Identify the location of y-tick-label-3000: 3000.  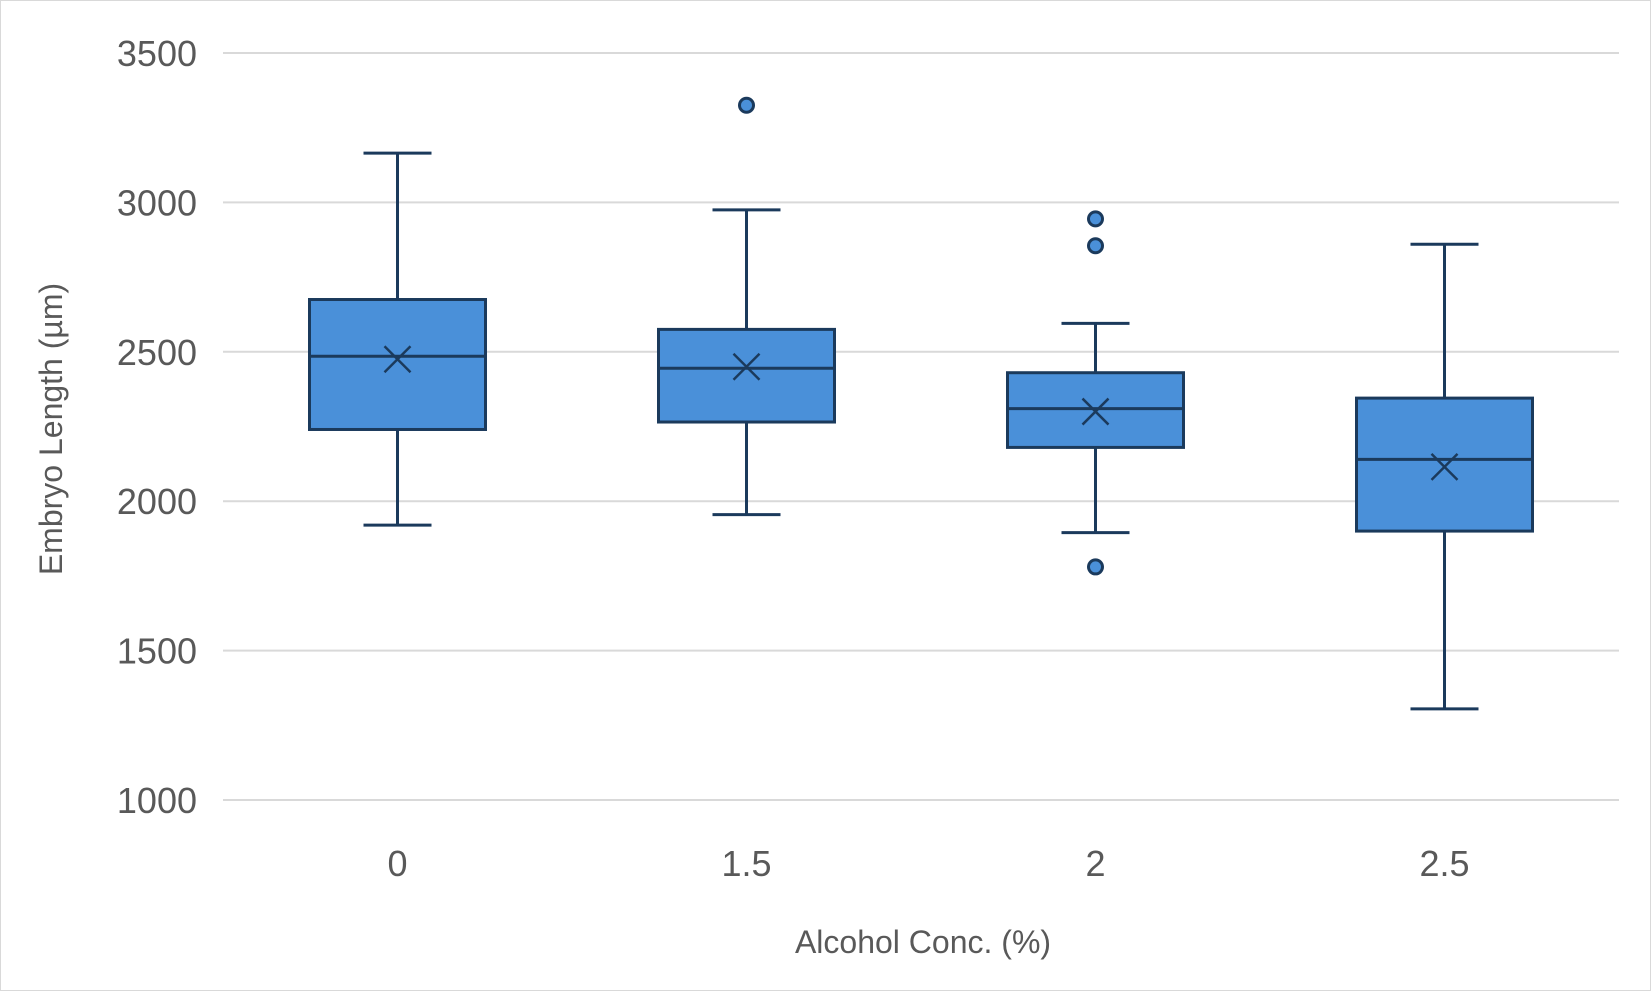
(157, 202).